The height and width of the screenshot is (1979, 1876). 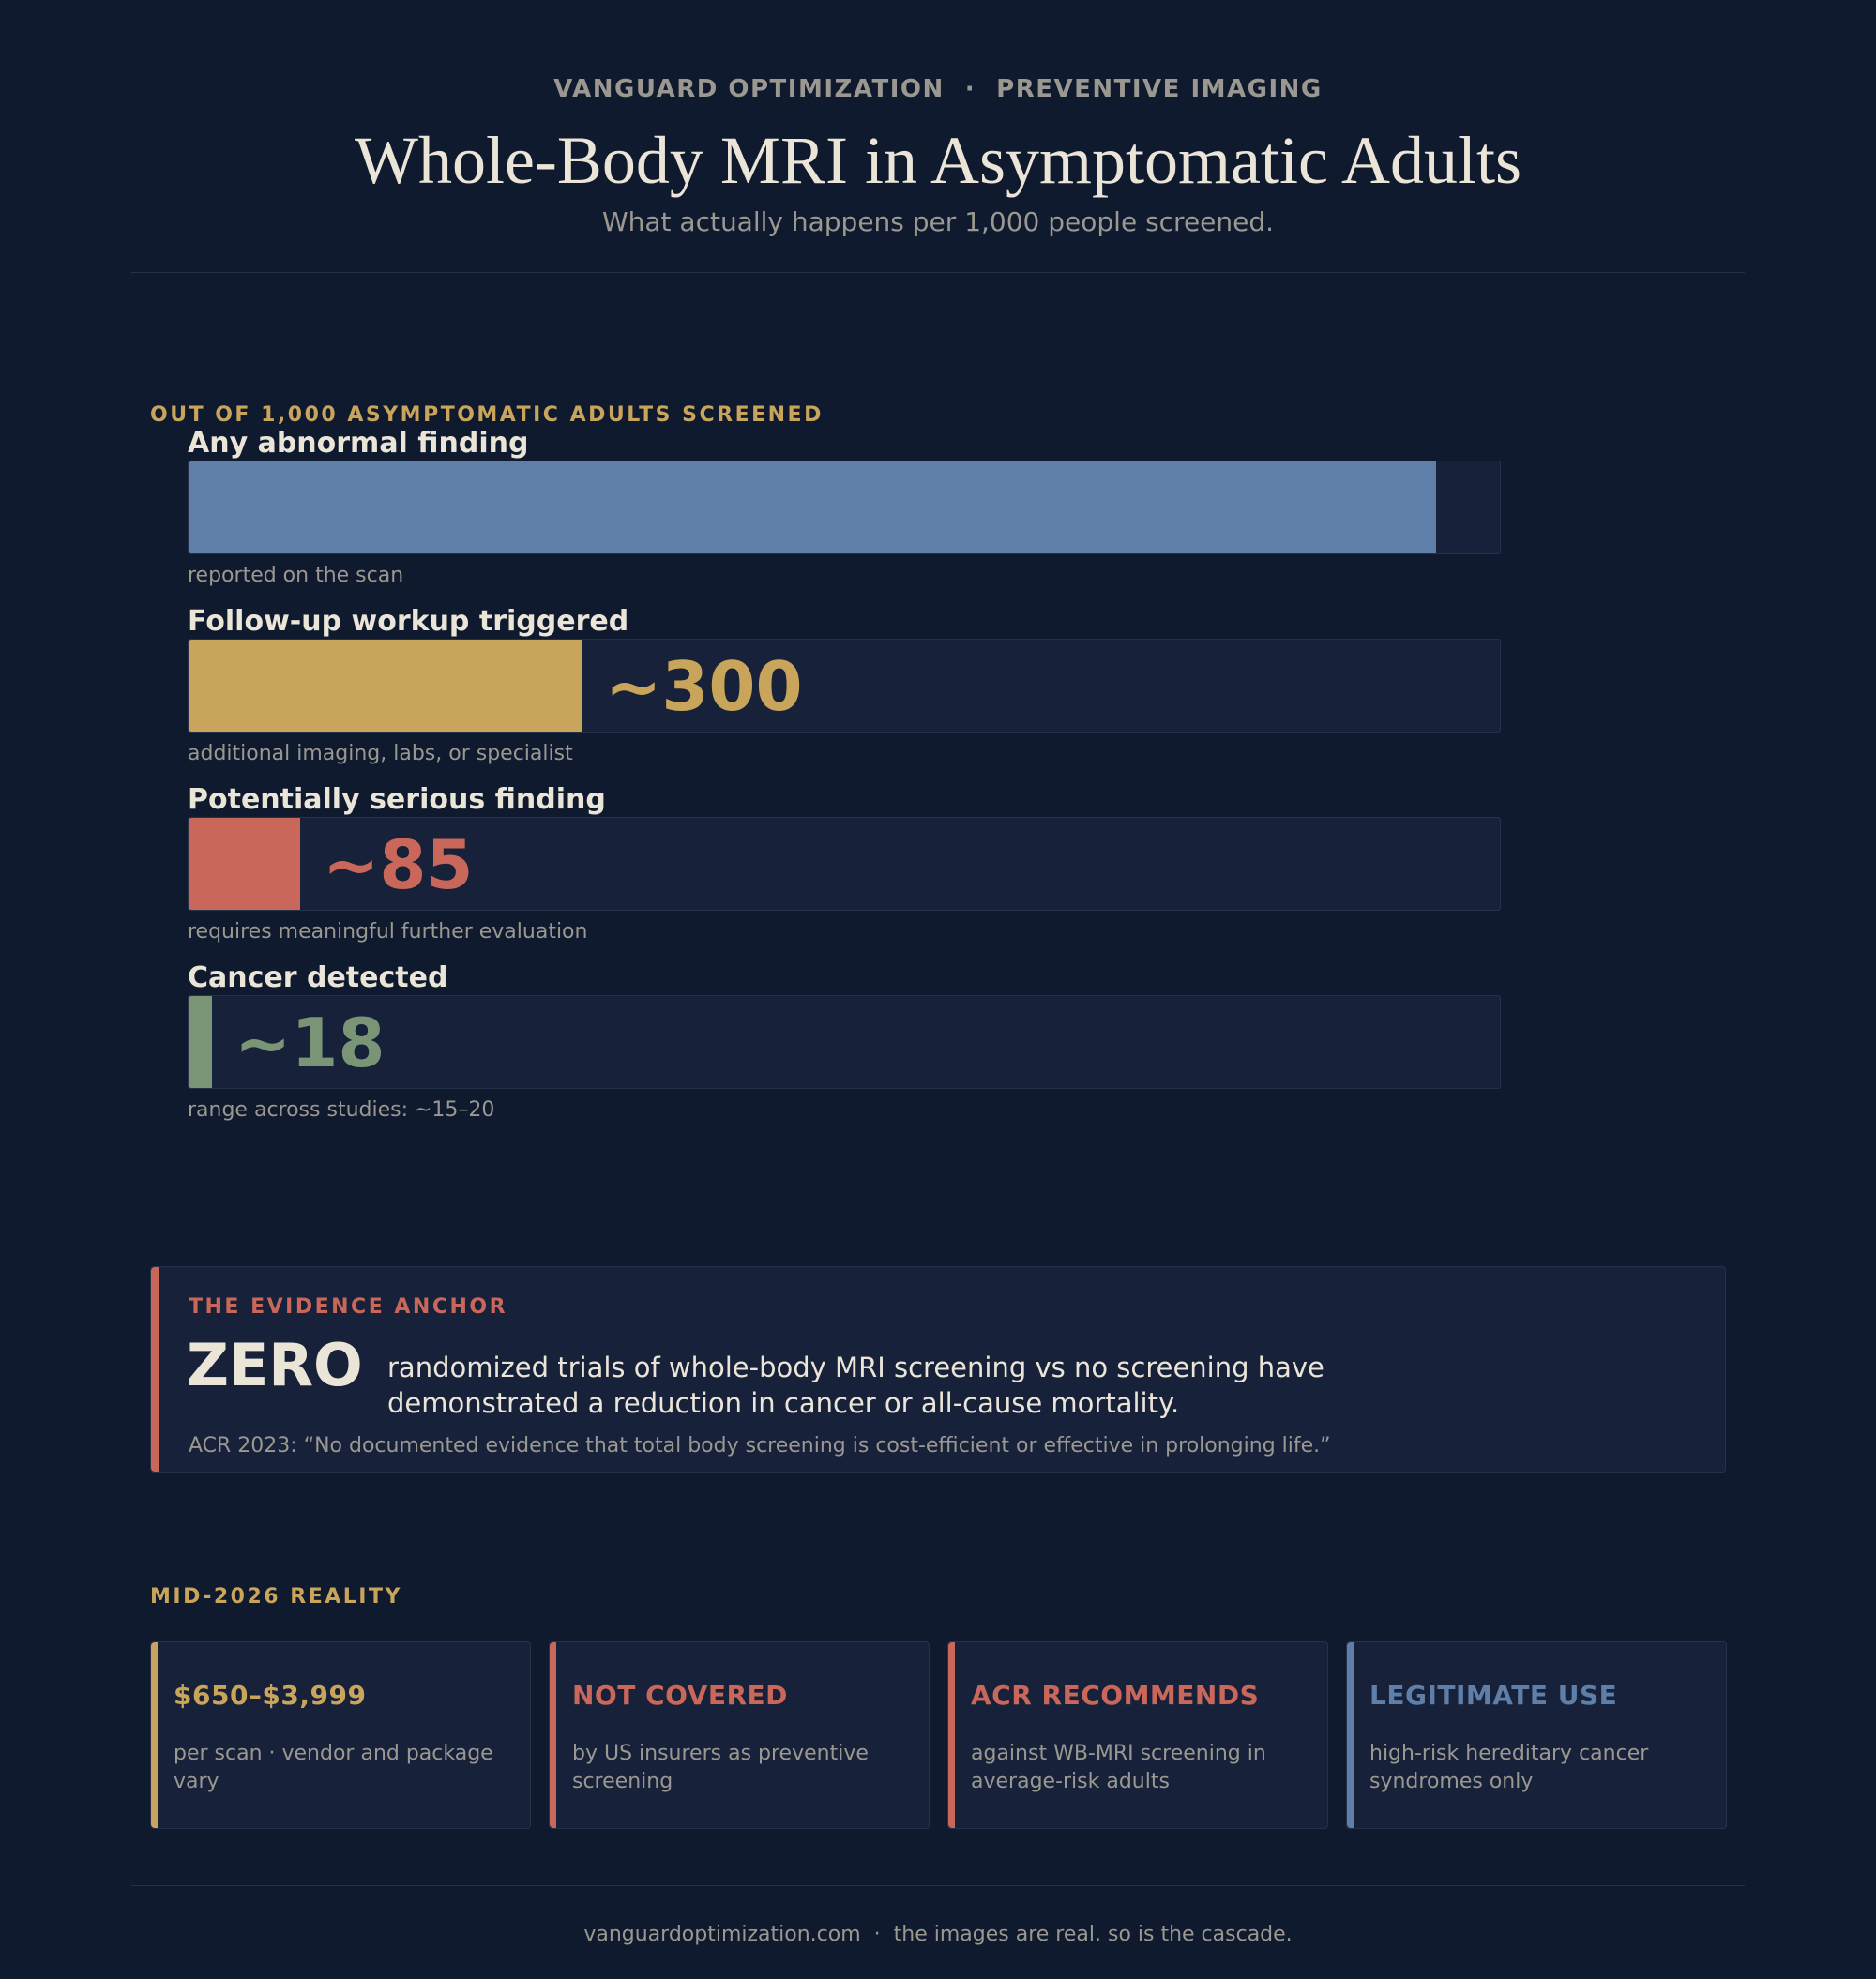 I want to click on bar-any-abnormal-finding, so click(x=812, y=507).